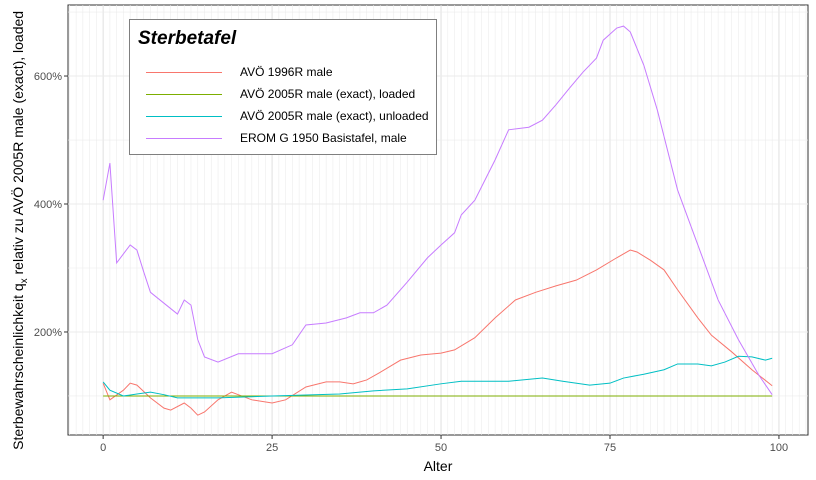 This screenshot has width=816, height=480. What do you see at coordinates (103, 448) in the screenshot?
I see `x-tick-label: 0` at bounding box center [103, 448].